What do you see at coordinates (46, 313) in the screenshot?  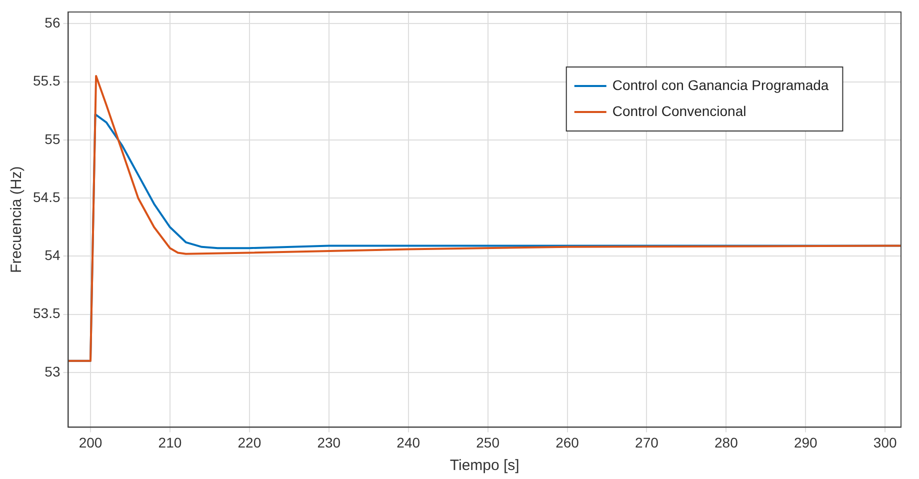 I see `y-tick-label: 53.5` at bounding box center [46, 313].